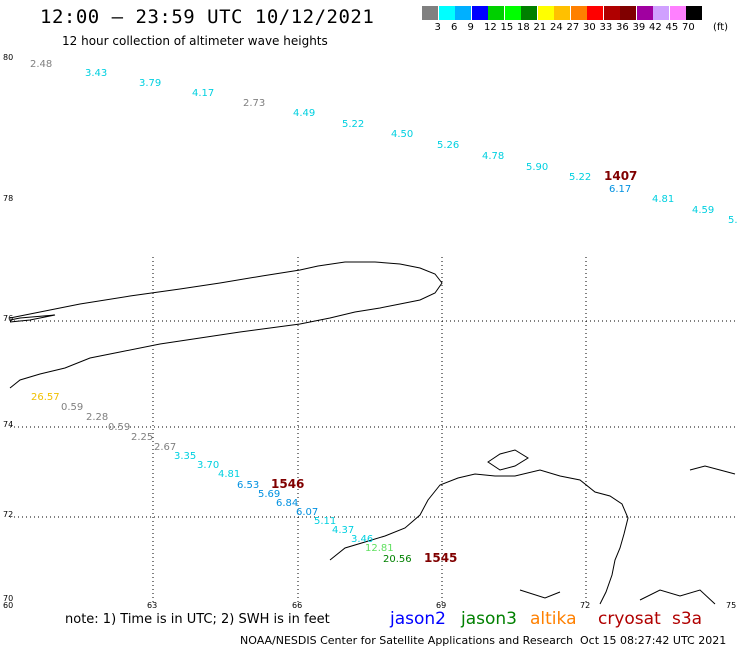 This screenshot has width=740, height=654. I want to click on wave-height-label: 0.59, so click(119, 427).